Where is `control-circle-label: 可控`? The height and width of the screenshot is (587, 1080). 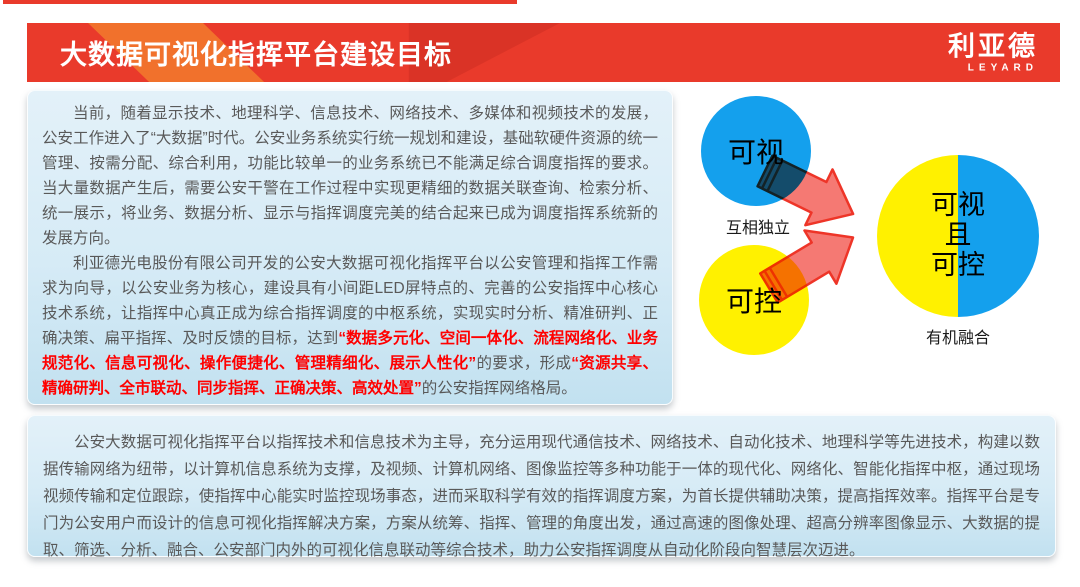 control-circle-label: 可控 is located at coordinates (753, 301).